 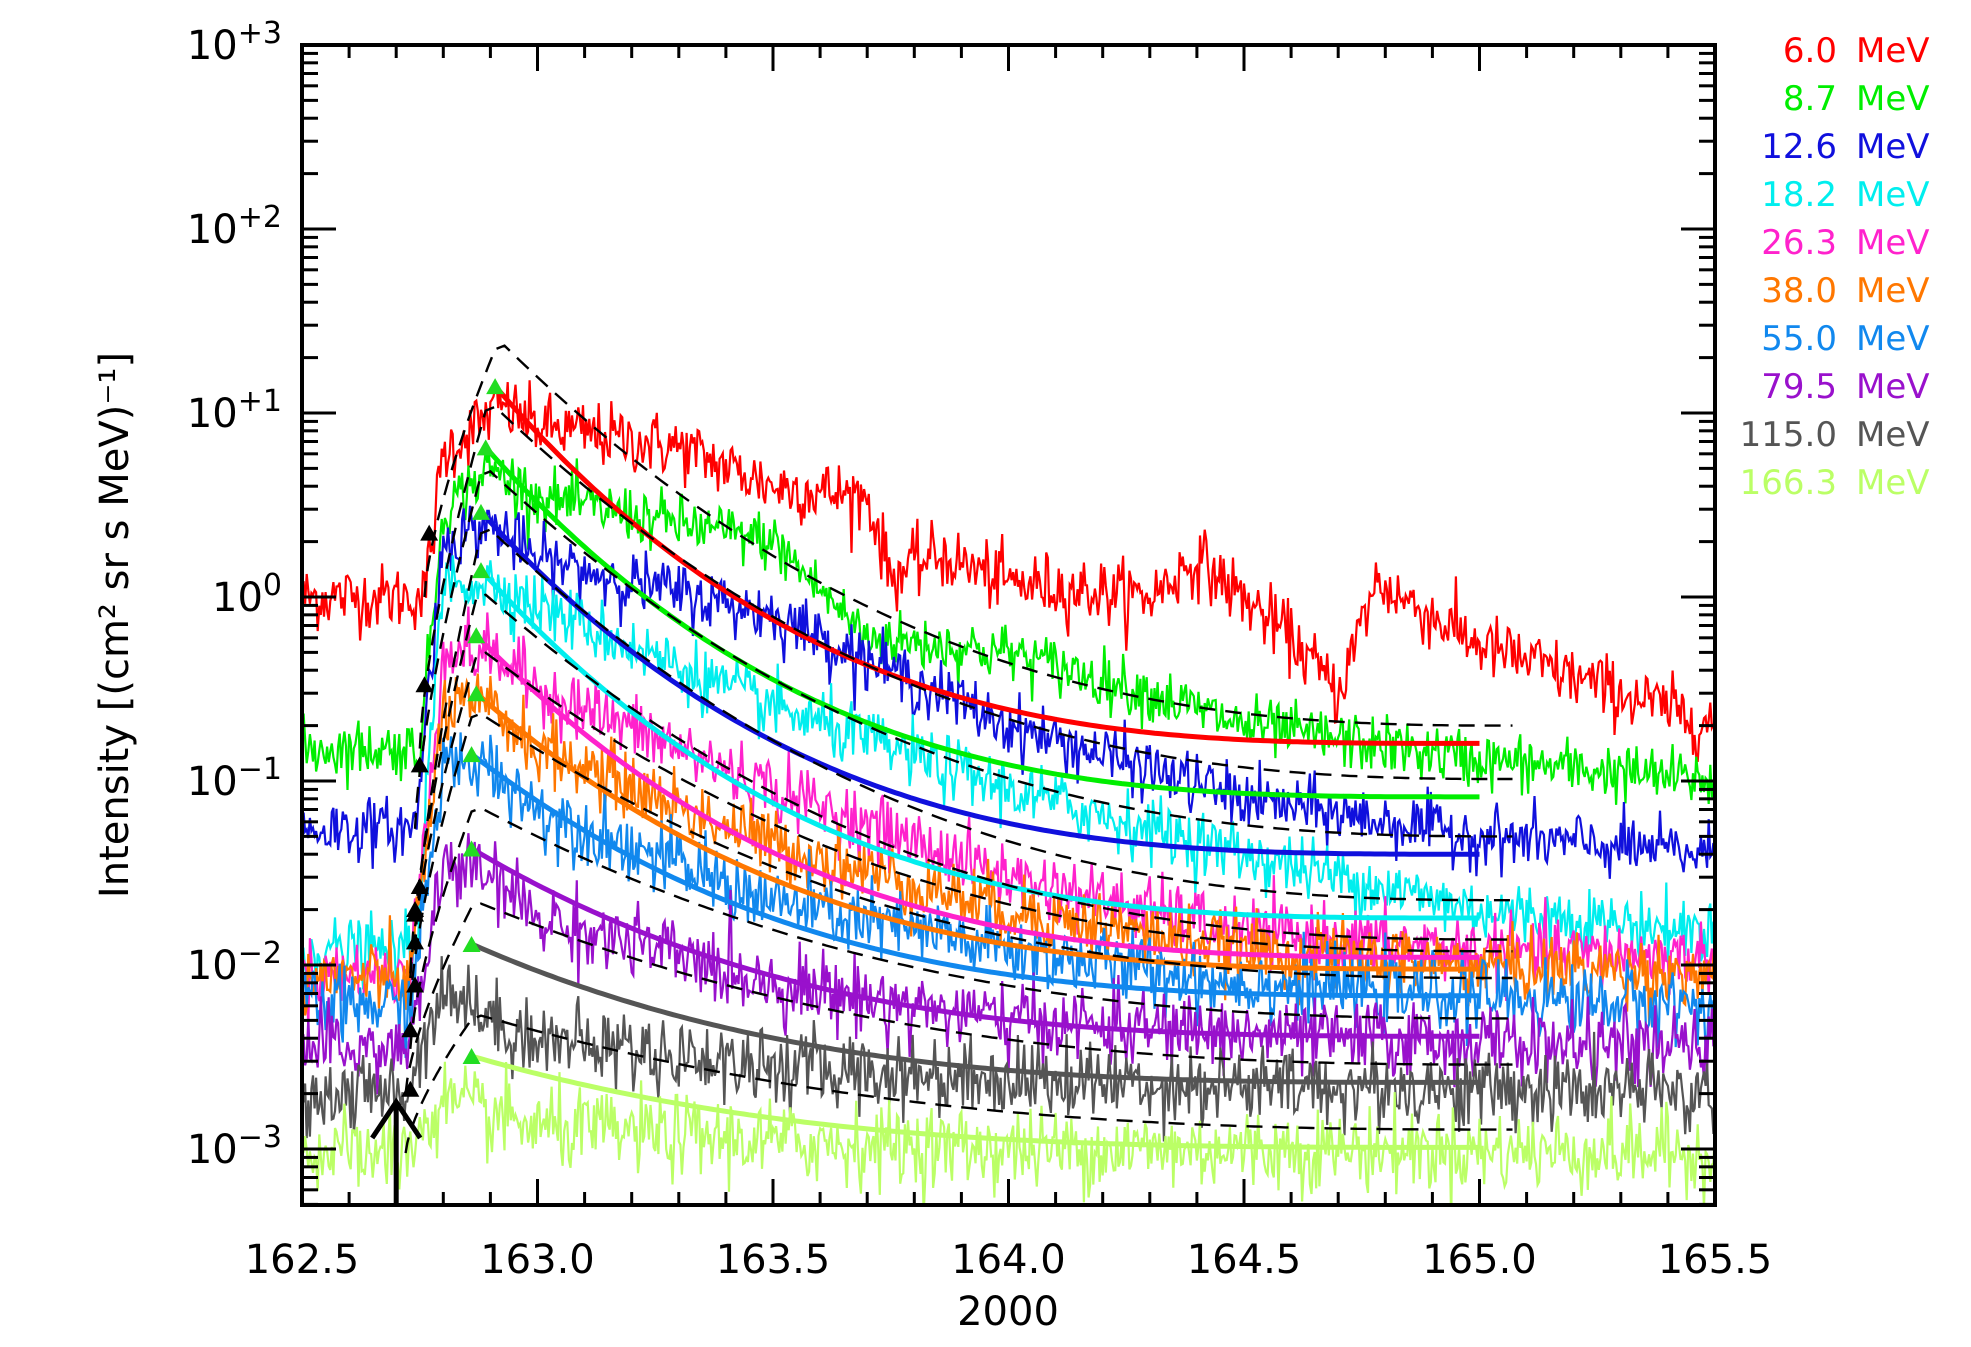 What do you see at coordinates (471, 944) in the screenshot?
I see `peak-marker-115.0` at bounding box center [471, 944].